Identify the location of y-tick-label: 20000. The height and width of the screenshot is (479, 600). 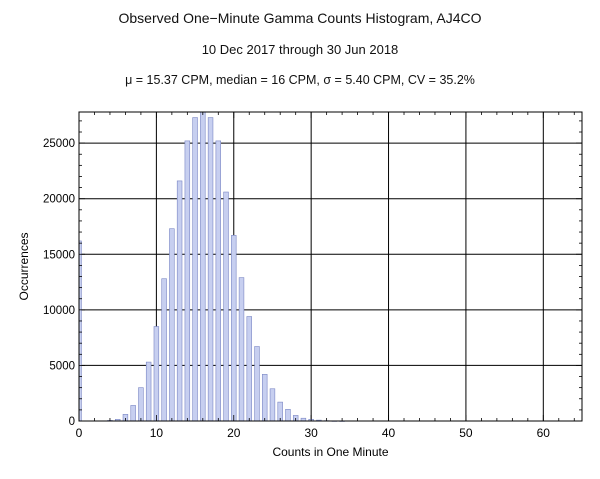
(59, 200).